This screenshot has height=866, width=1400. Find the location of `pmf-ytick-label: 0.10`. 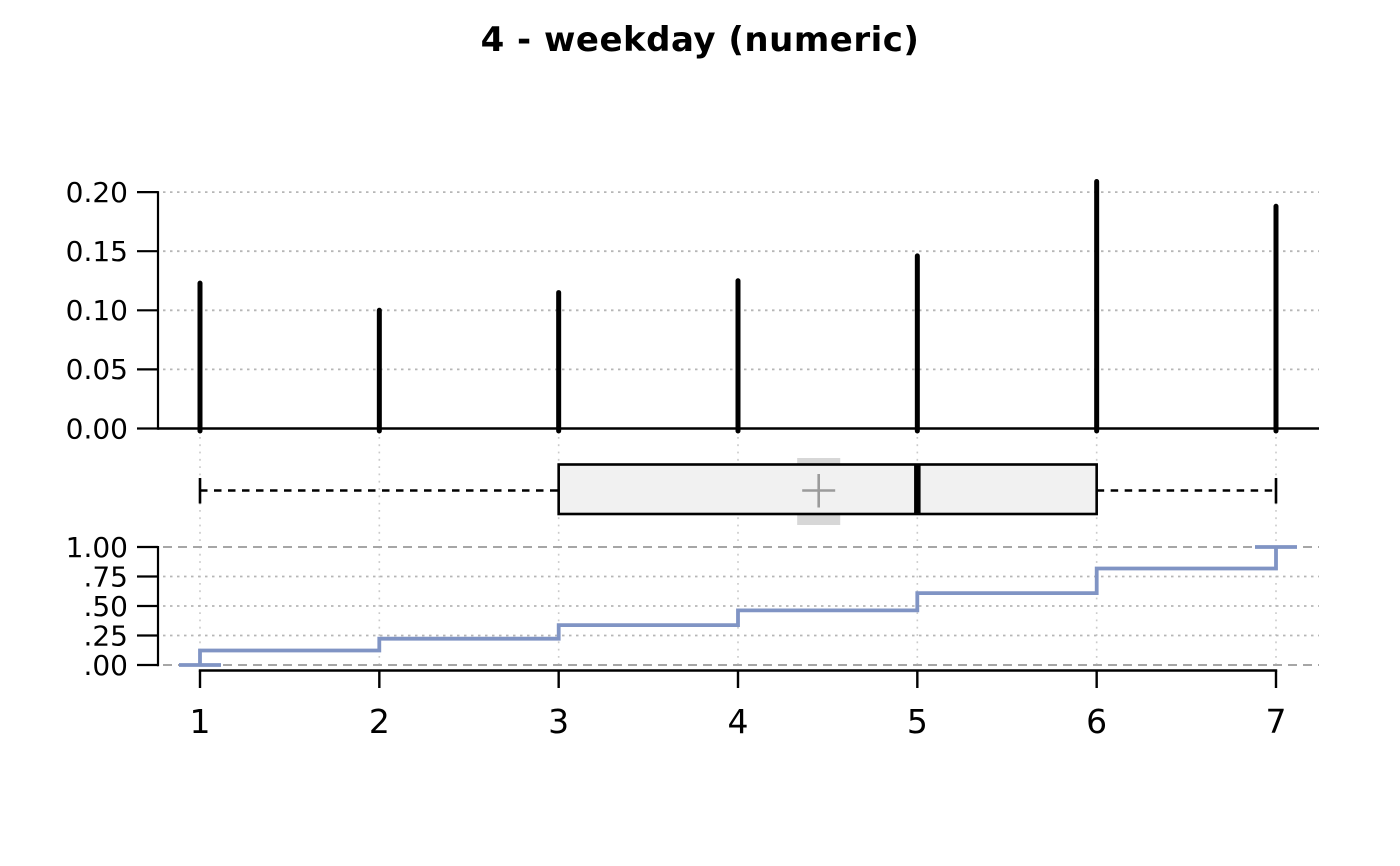

pmf-ytick-label: 0.10 is located at coordinates (97, 310).